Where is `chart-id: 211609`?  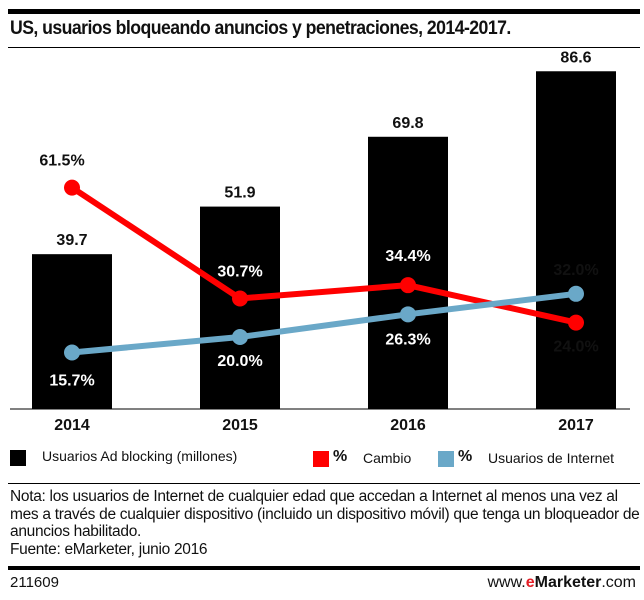
chart-id: 211609 is located at coordinates (34, 582).